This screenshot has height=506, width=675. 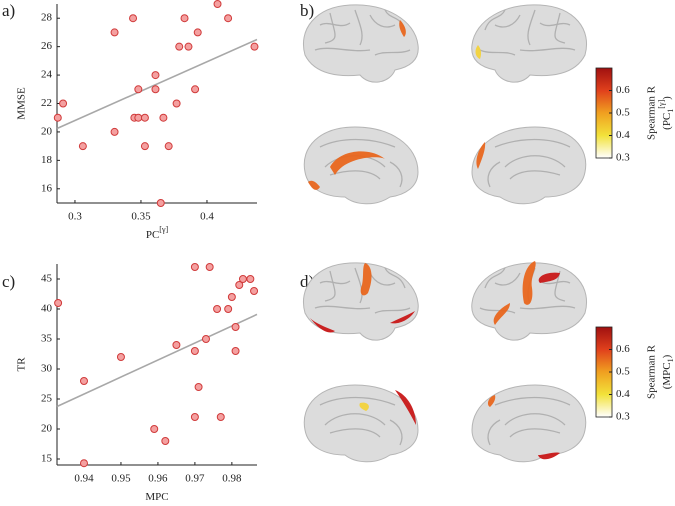 I want to click on axis-label: MPC, so click(x=156, y=497).